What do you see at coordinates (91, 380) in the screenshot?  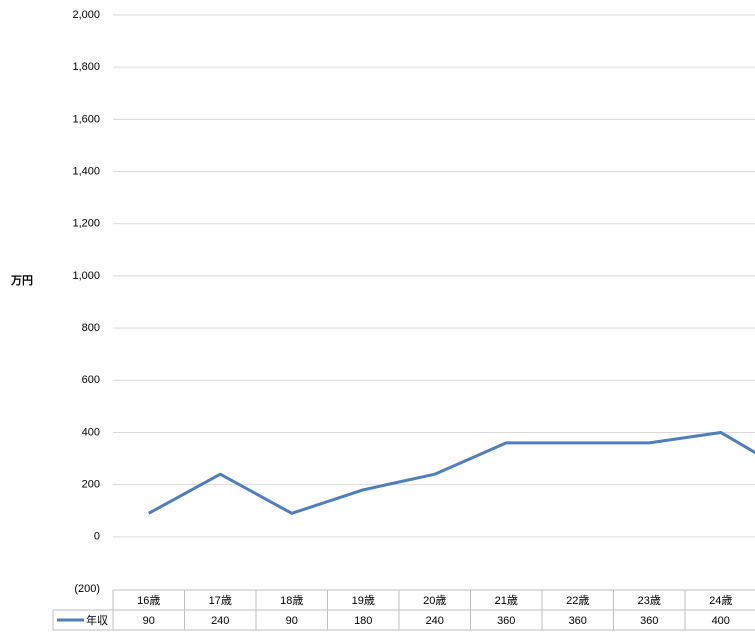 I see `y-tick-label: 600` at bounding box center [91, 380].